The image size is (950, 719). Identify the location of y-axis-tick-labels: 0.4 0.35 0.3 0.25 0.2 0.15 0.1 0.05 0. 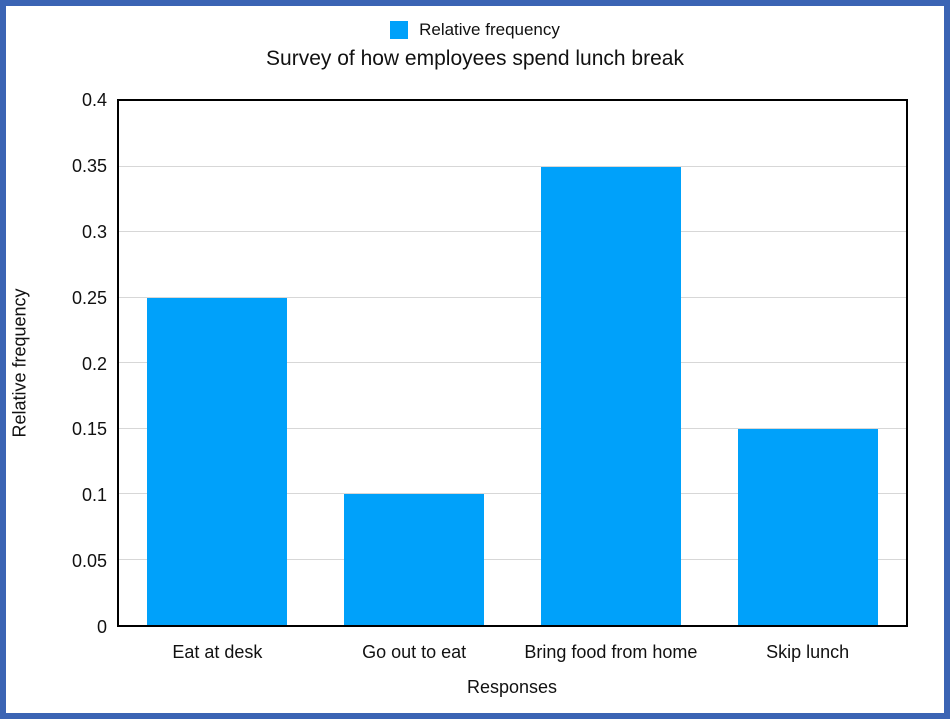
(56, 359).